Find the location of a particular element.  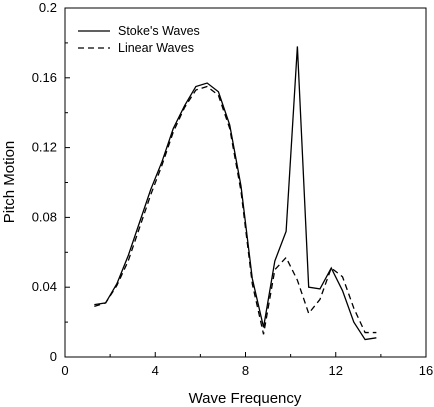

x-tick-label: 0 is located at coordinates (64, 370).